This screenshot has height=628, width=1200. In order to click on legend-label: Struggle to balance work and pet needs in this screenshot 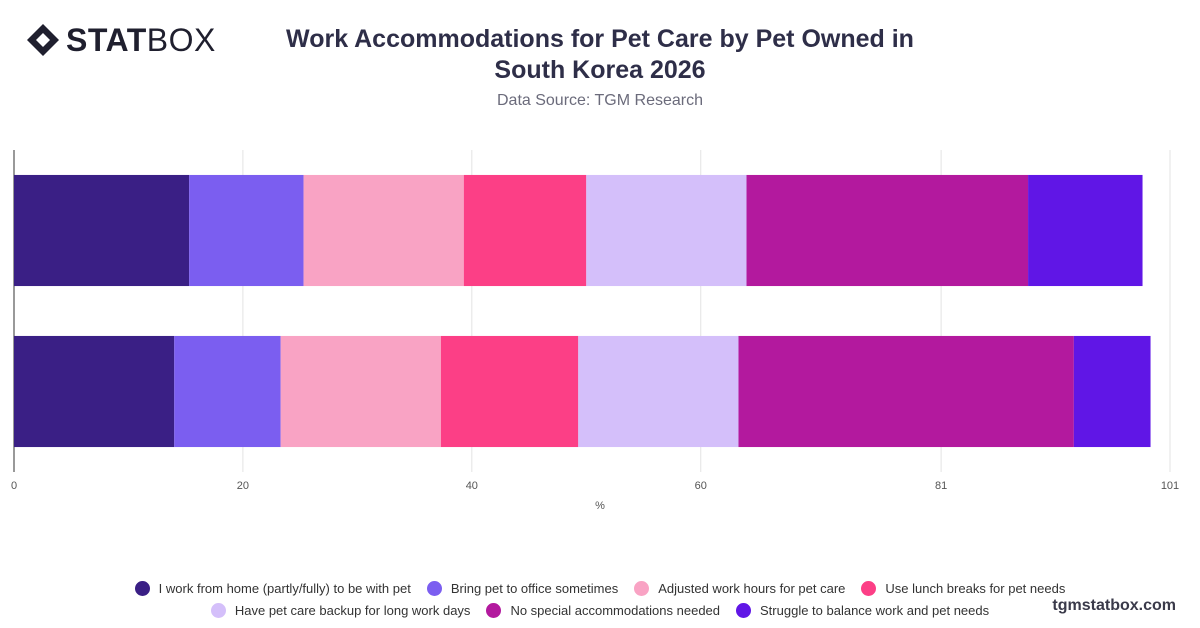, I will do `click(875, 610)`.